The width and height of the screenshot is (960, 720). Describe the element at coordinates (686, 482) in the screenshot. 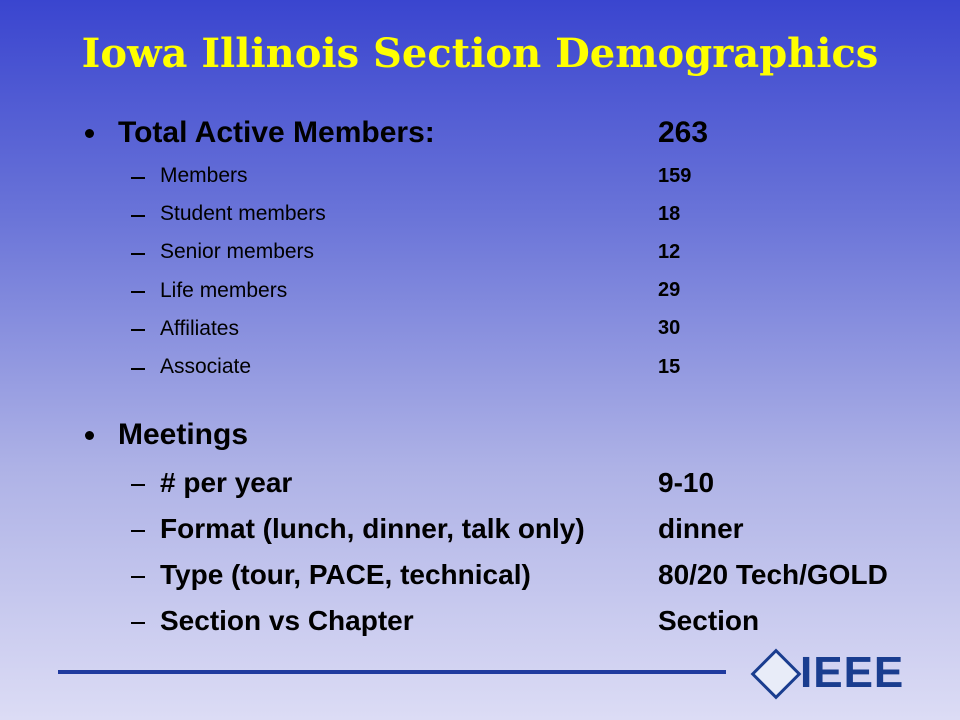

I see `item-value: 9-10` at that location.